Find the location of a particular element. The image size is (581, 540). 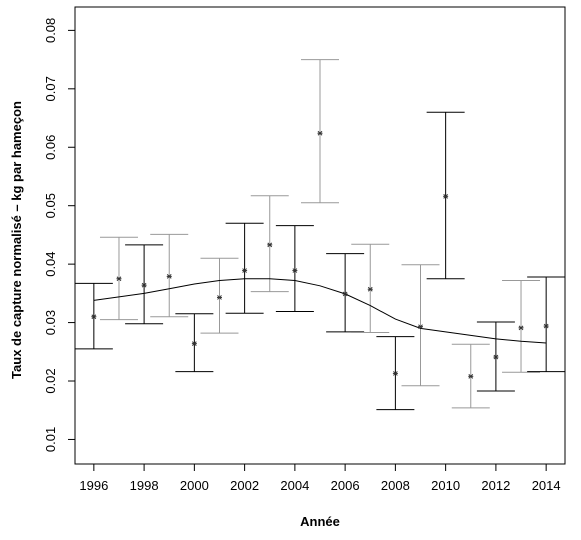

x-tick-label: 2008 is located at coordinates (395, 485).